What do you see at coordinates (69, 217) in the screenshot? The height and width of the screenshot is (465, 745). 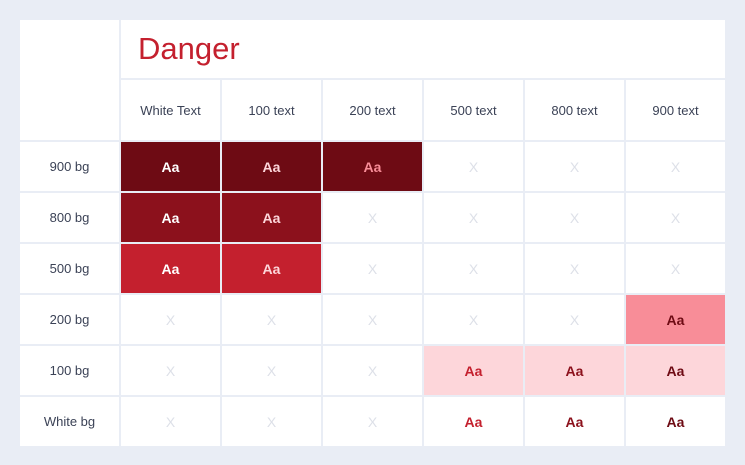 I see `row-header-800-bg: 800 bg` at bounding box center [69, 217].